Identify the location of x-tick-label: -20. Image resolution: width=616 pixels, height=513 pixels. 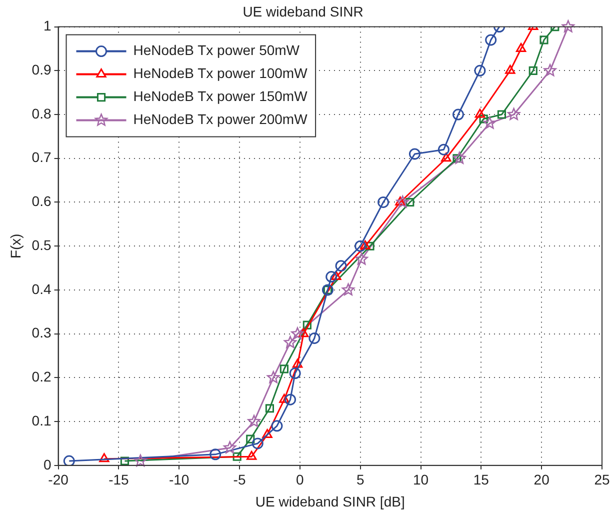
(58, 480).